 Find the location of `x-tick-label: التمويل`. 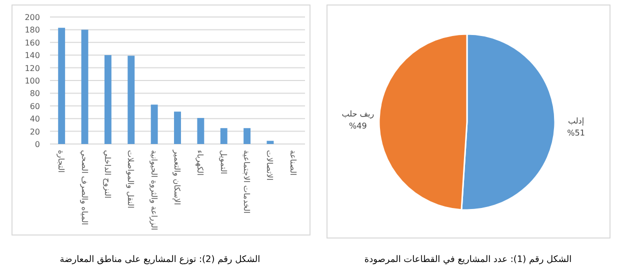

x-tick-label: التمويل is located at coordinates (223, 162).